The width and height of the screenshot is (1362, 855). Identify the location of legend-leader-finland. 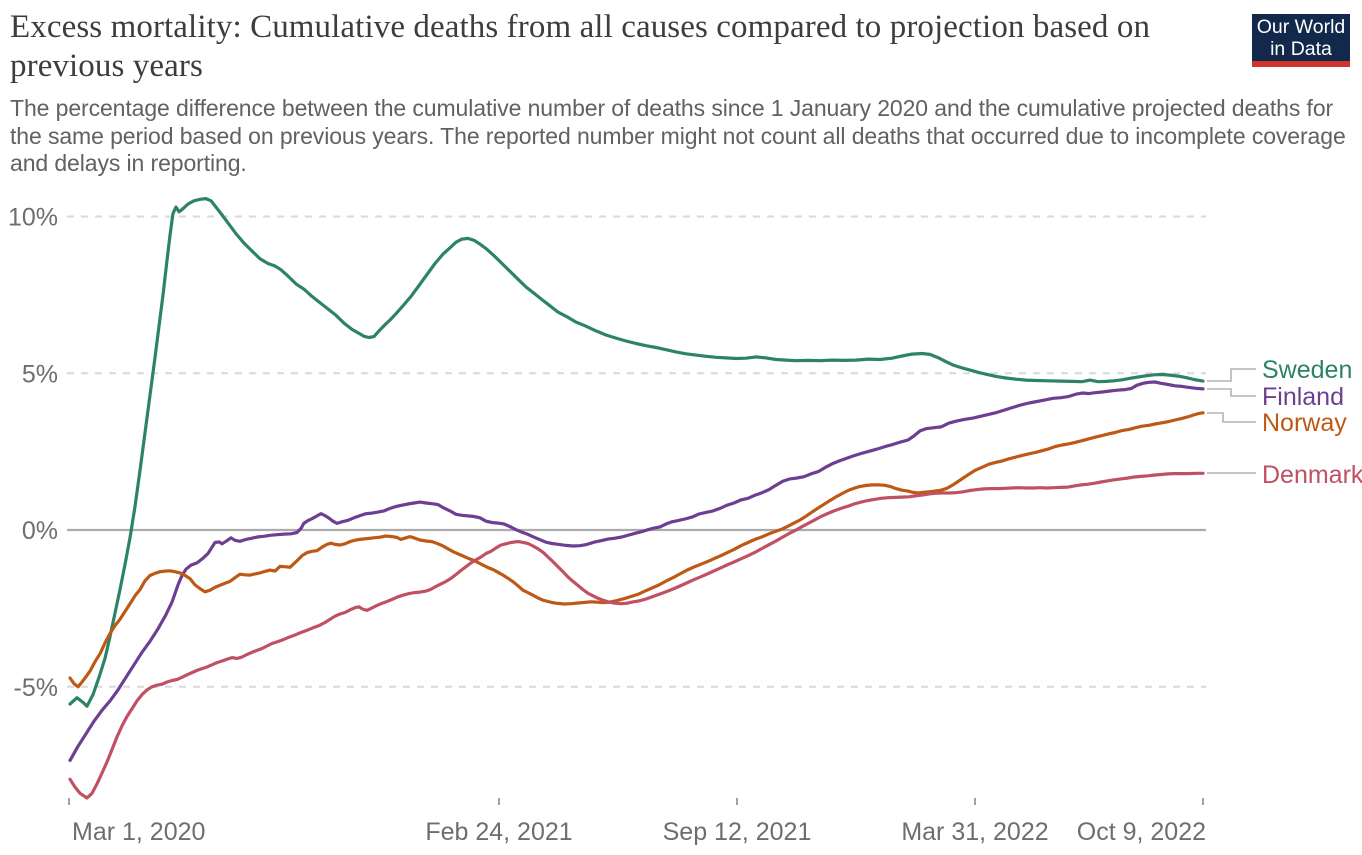
(1231, 392).